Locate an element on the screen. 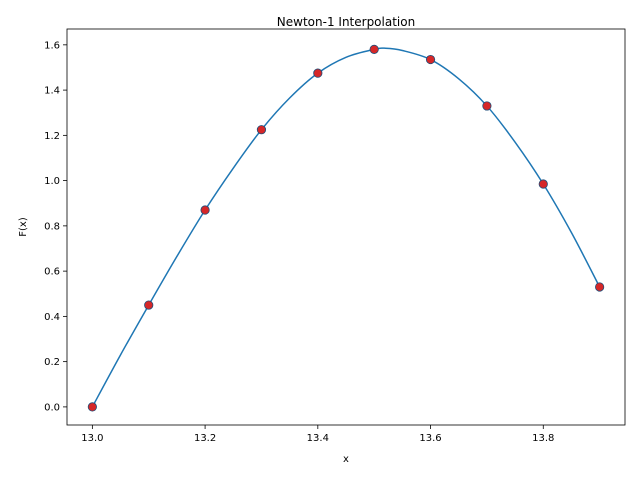 This screenshot has height=480, width=640. x-axis: 13.0 13.2 13.4 13.6 13.8 is located at coordinates (317, 434).